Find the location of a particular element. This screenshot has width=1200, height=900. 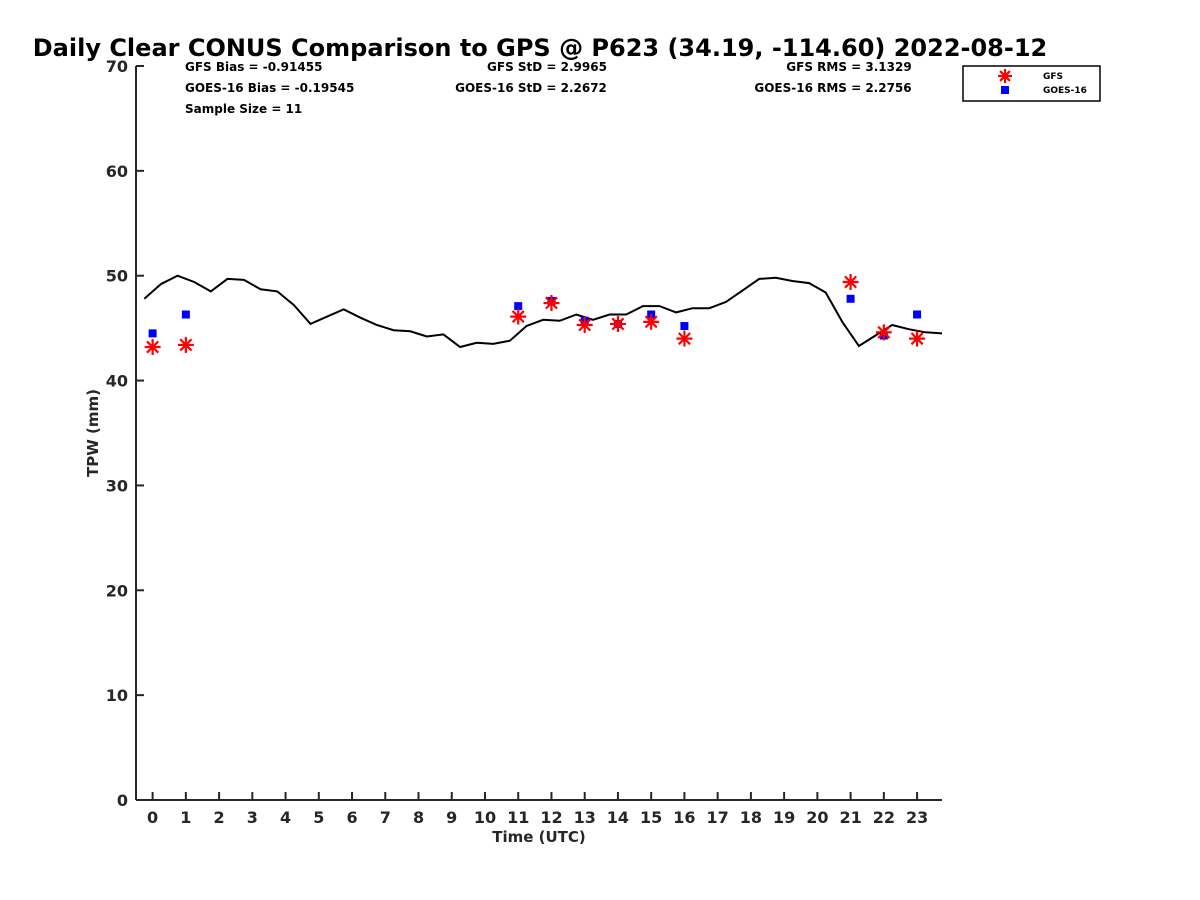

goes-rms-text: GOES-16 RMS = 2.2756 is located at coordinates (832, 88).